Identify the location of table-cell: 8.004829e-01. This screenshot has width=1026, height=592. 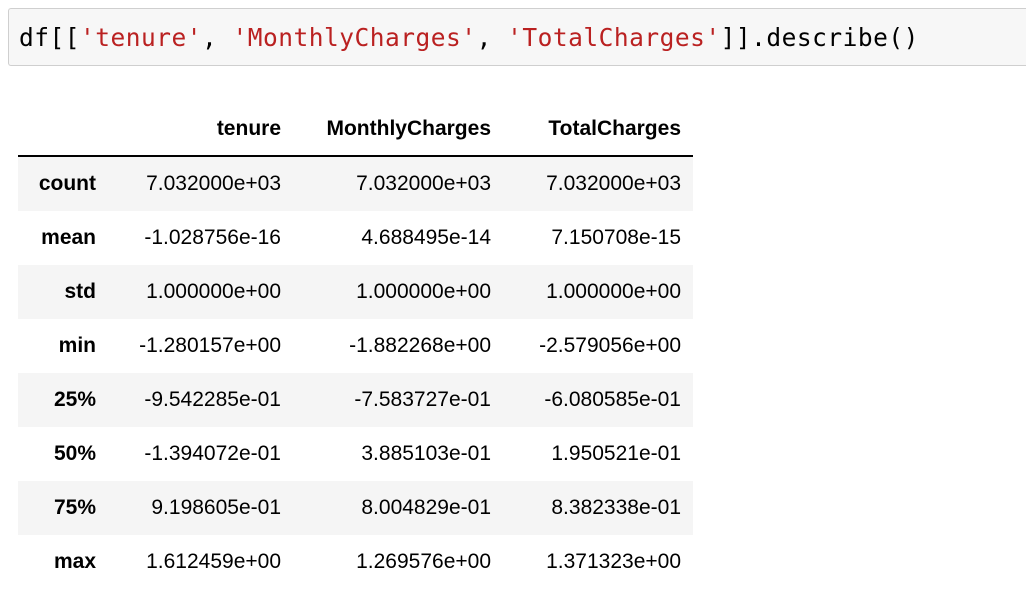
(426, 507).